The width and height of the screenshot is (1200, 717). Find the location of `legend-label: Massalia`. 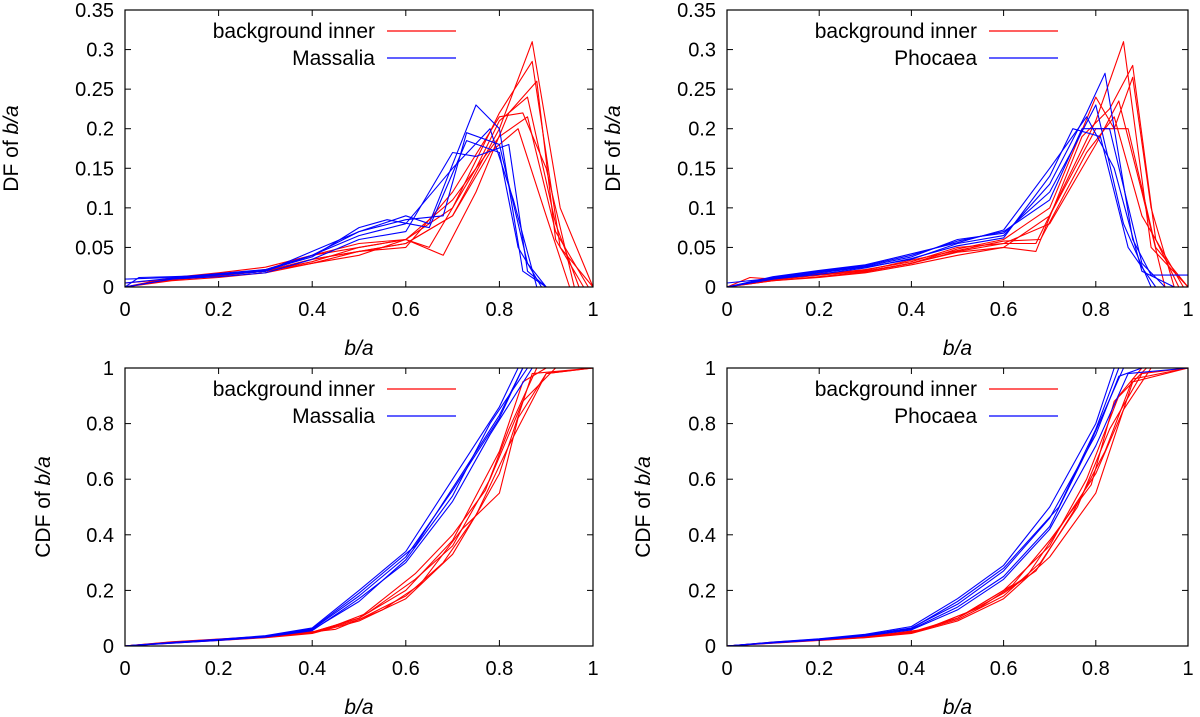

legend-label: Massalia is located at coordinates (333, 416).